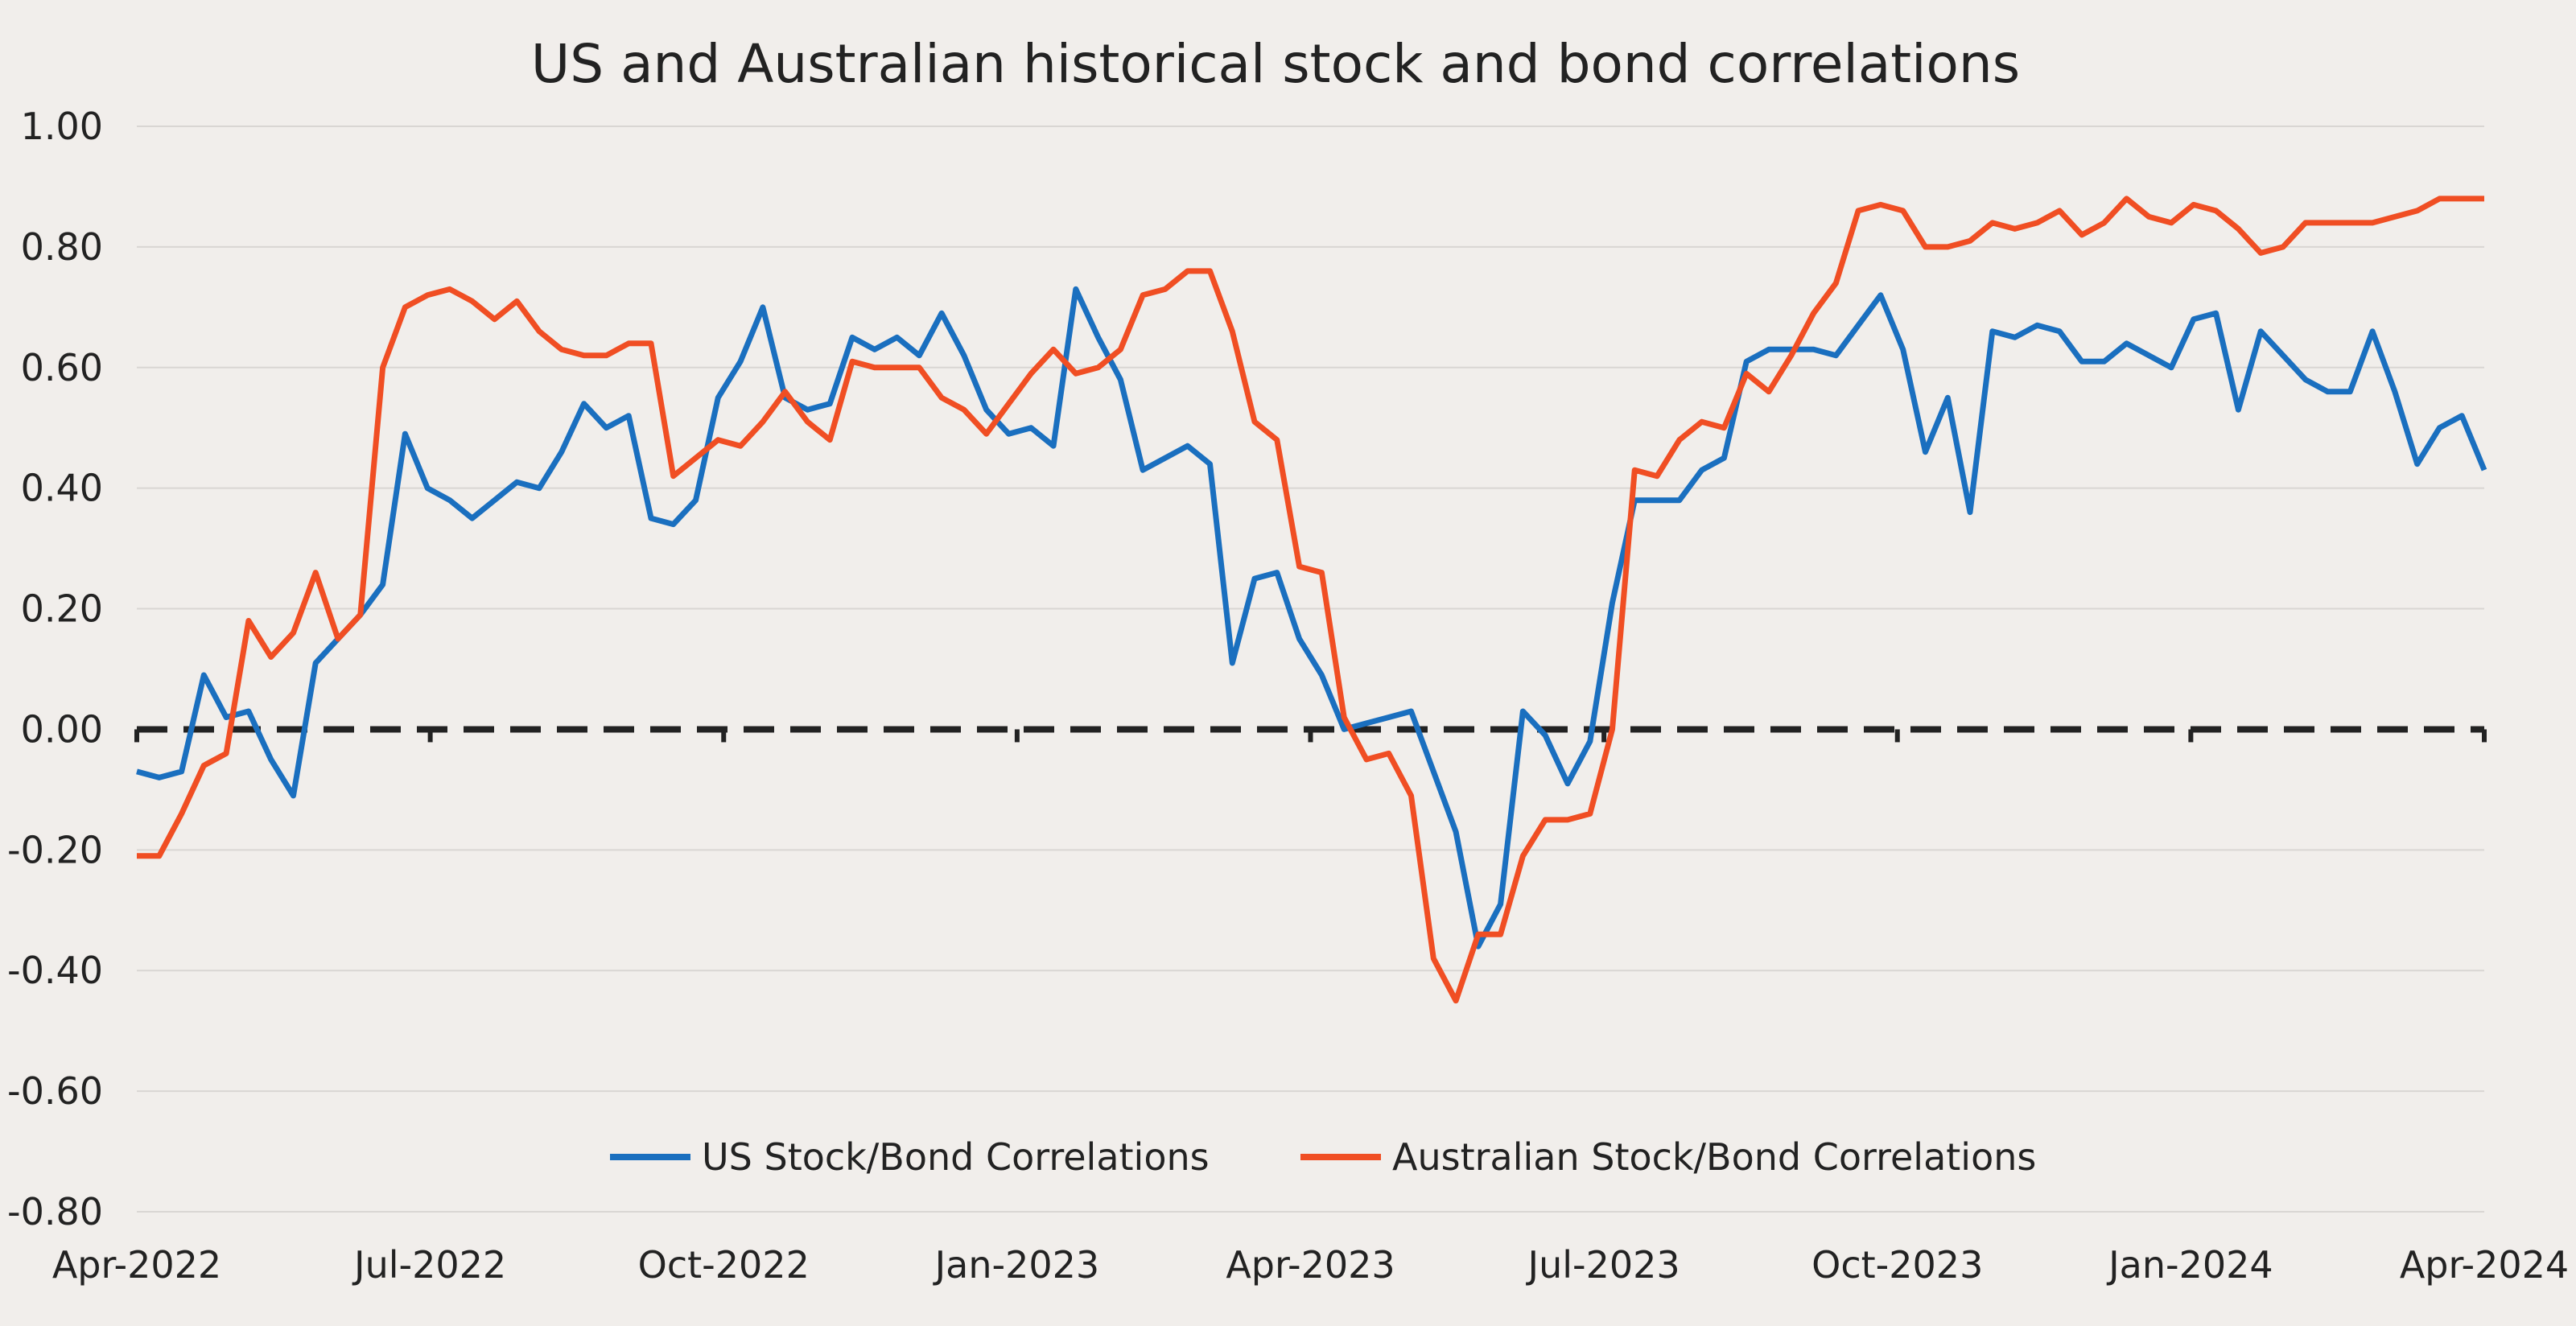 The height and width of the screenshot is (1326, 2576). I want to click on y-tick-label: -0.80, so click(55, 1211).